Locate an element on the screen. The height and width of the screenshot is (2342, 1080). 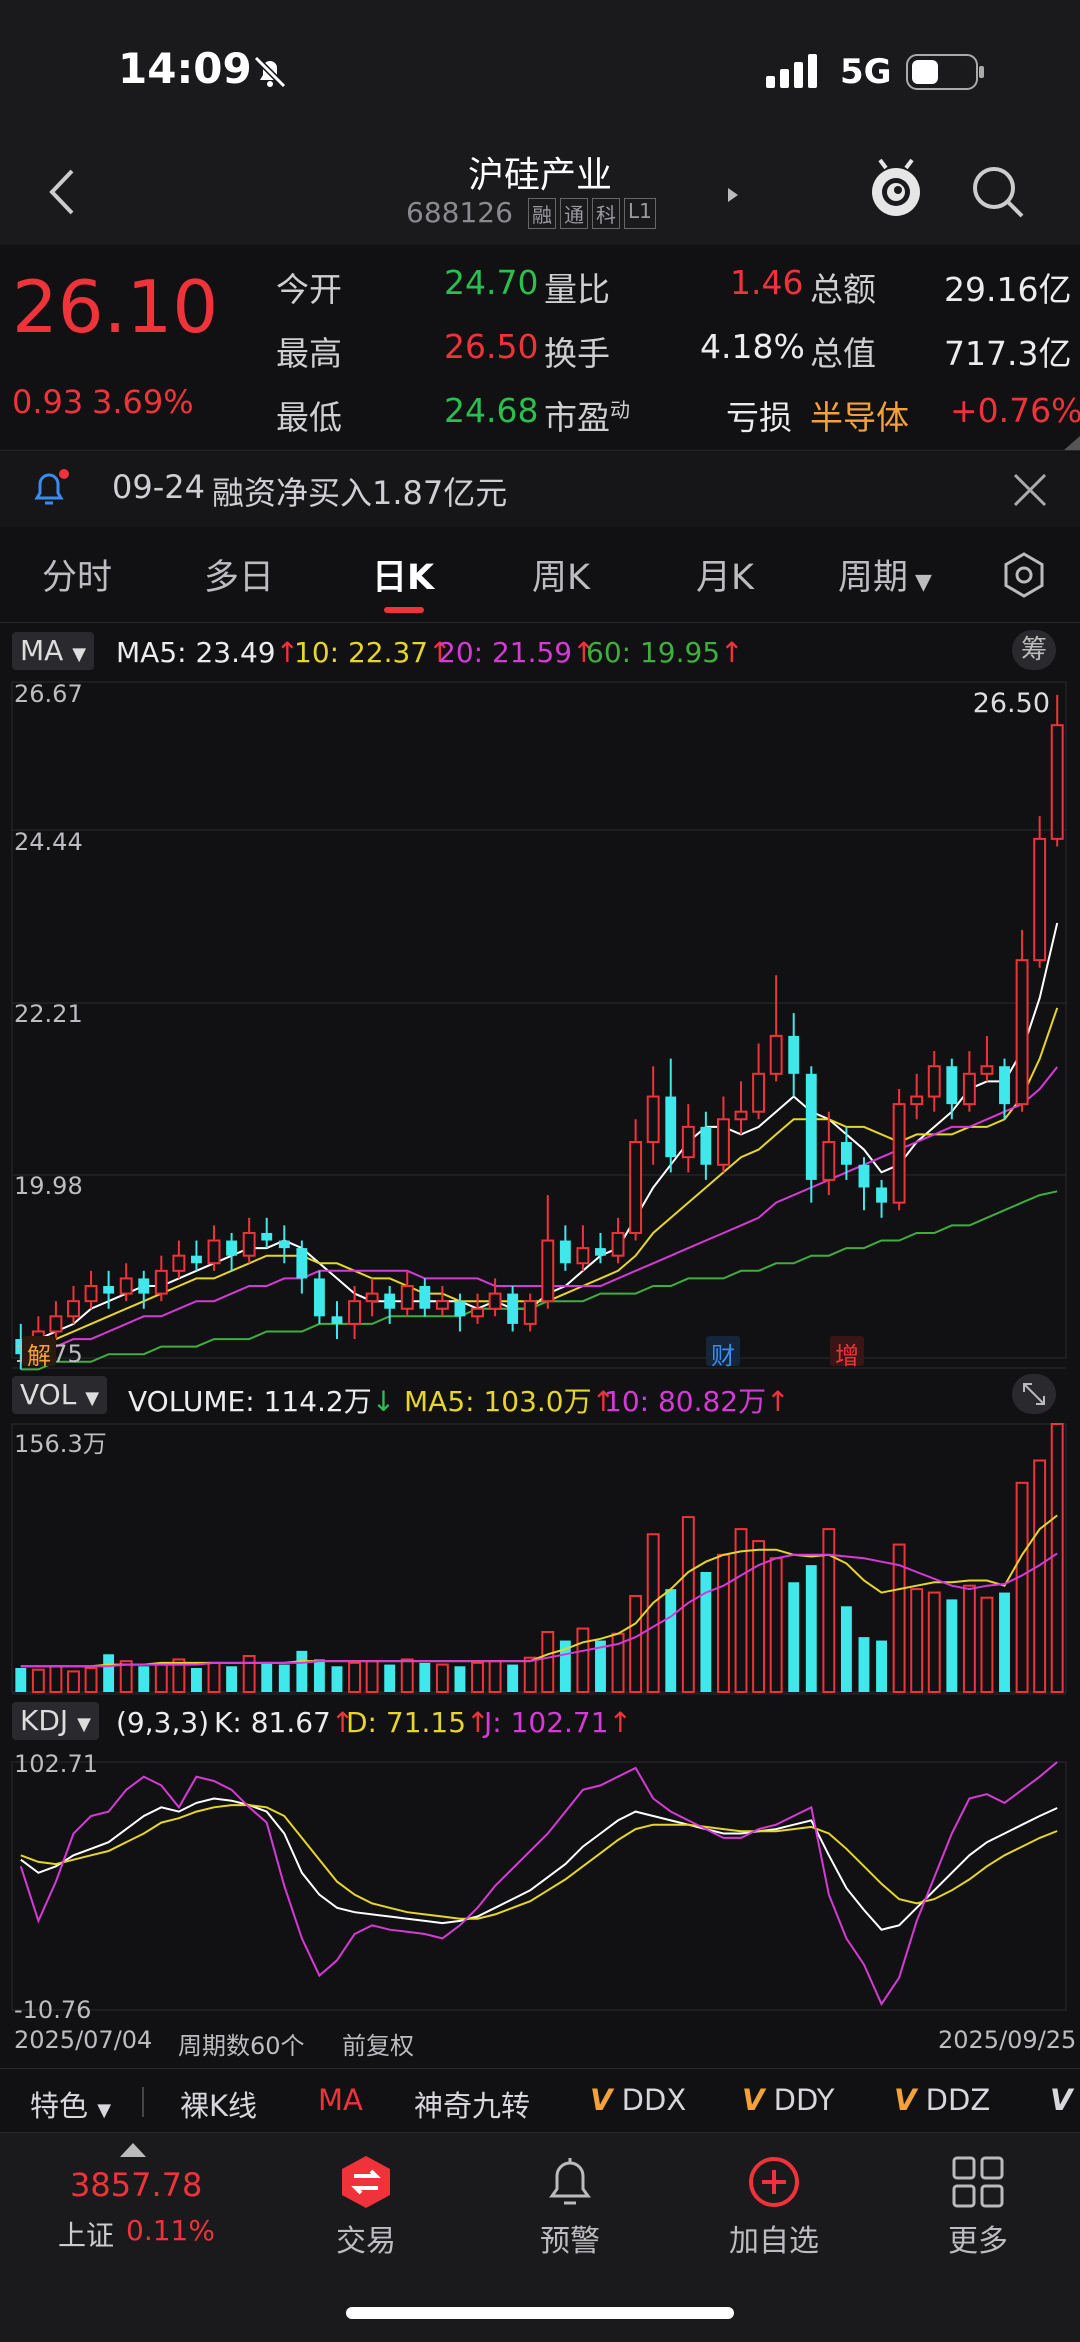
feature-ddz: V DDZ is located at coordinates (942, 2100).